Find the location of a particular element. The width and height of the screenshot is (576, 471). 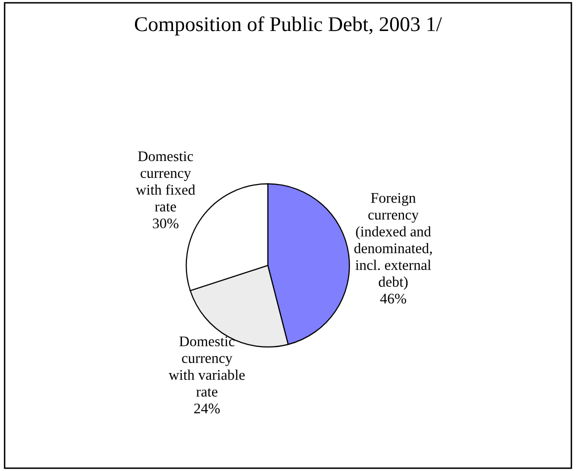

data-label: 24% is located at coordinates (207, 409).